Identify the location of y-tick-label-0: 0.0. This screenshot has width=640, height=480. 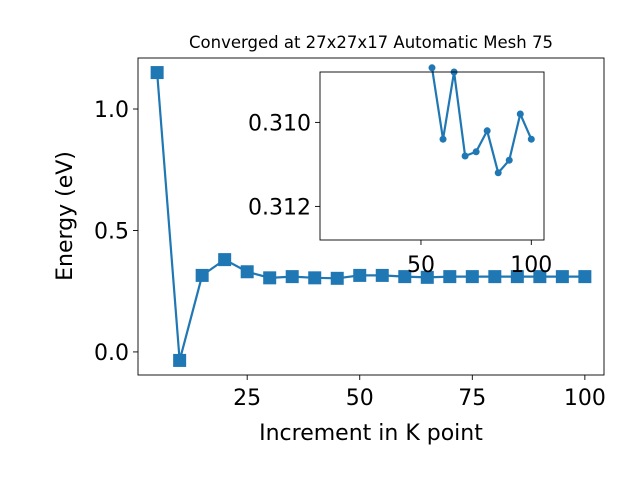
(111, 353).